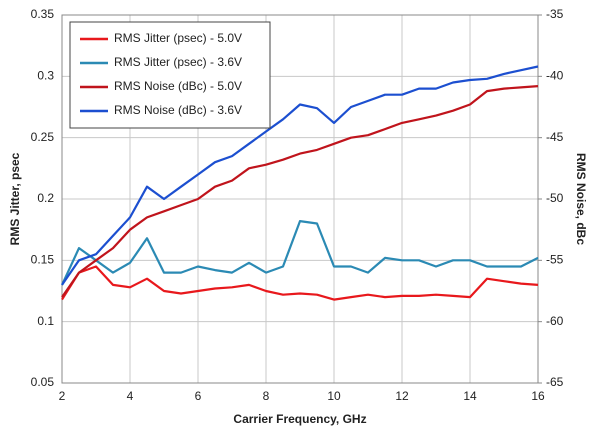 The height and width of the screenshot is (438, 591). I want to click on y-tick-label: 0.3, so click(45, 76).